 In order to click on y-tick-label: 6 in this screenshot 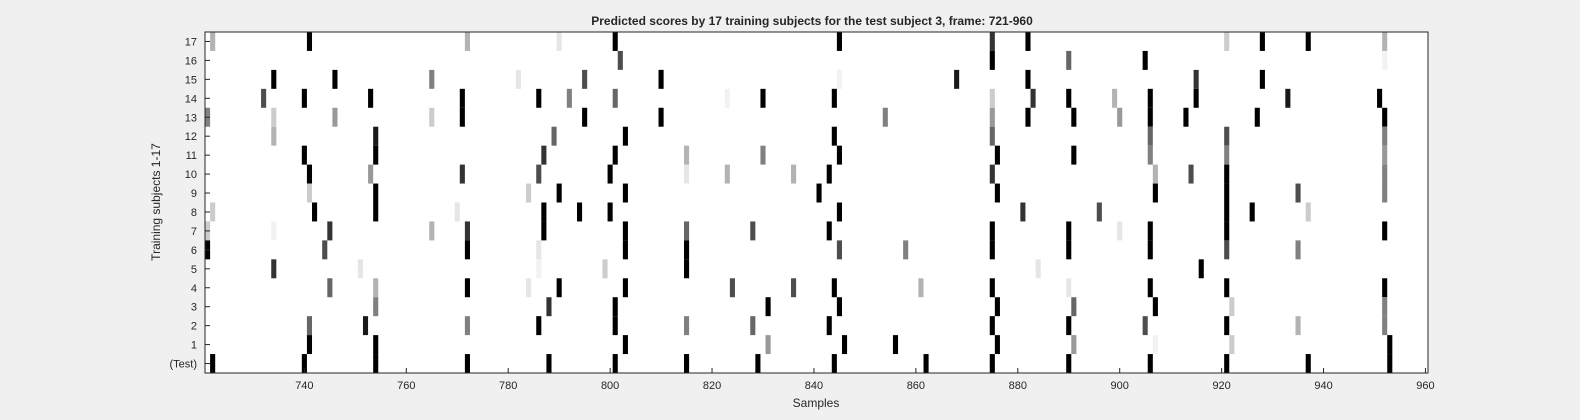, I will do `click(194, 251)`.